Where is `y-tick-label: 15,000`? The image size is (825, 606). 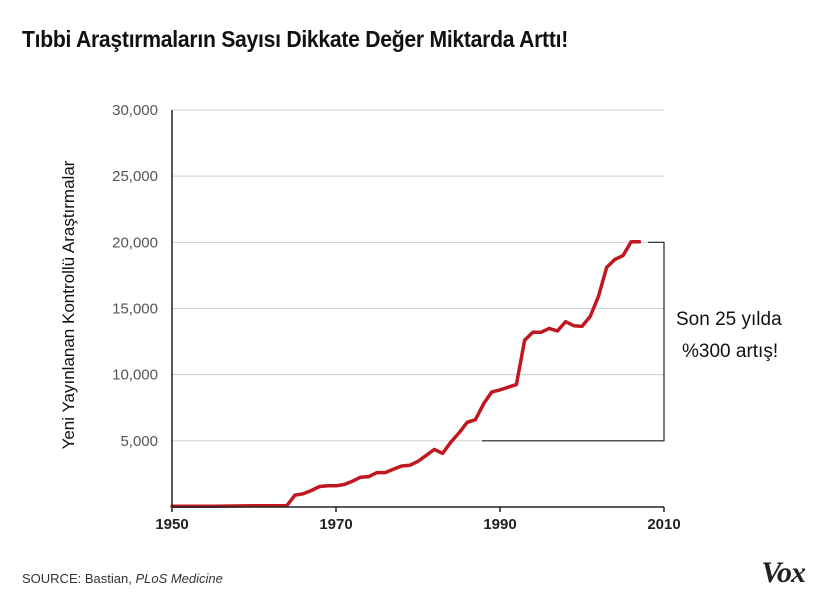 y-tick-label: 15,000 is located at coordinates (135, 309).